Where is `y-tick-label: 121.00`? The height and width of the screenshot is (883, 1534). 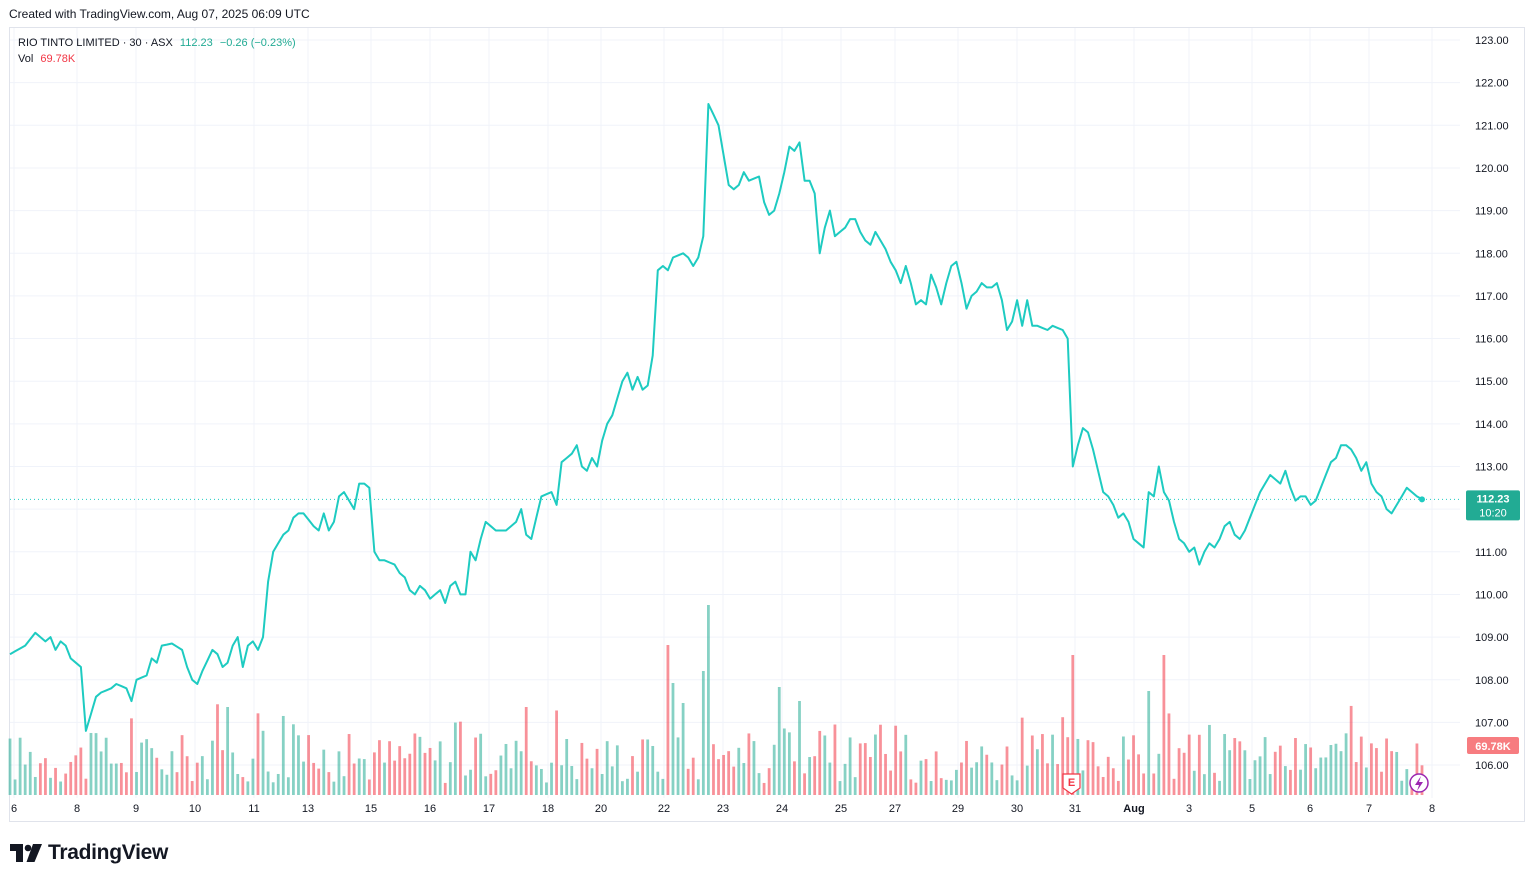 y-tick-label: 121.00 is located at coordinates (1492, 126).